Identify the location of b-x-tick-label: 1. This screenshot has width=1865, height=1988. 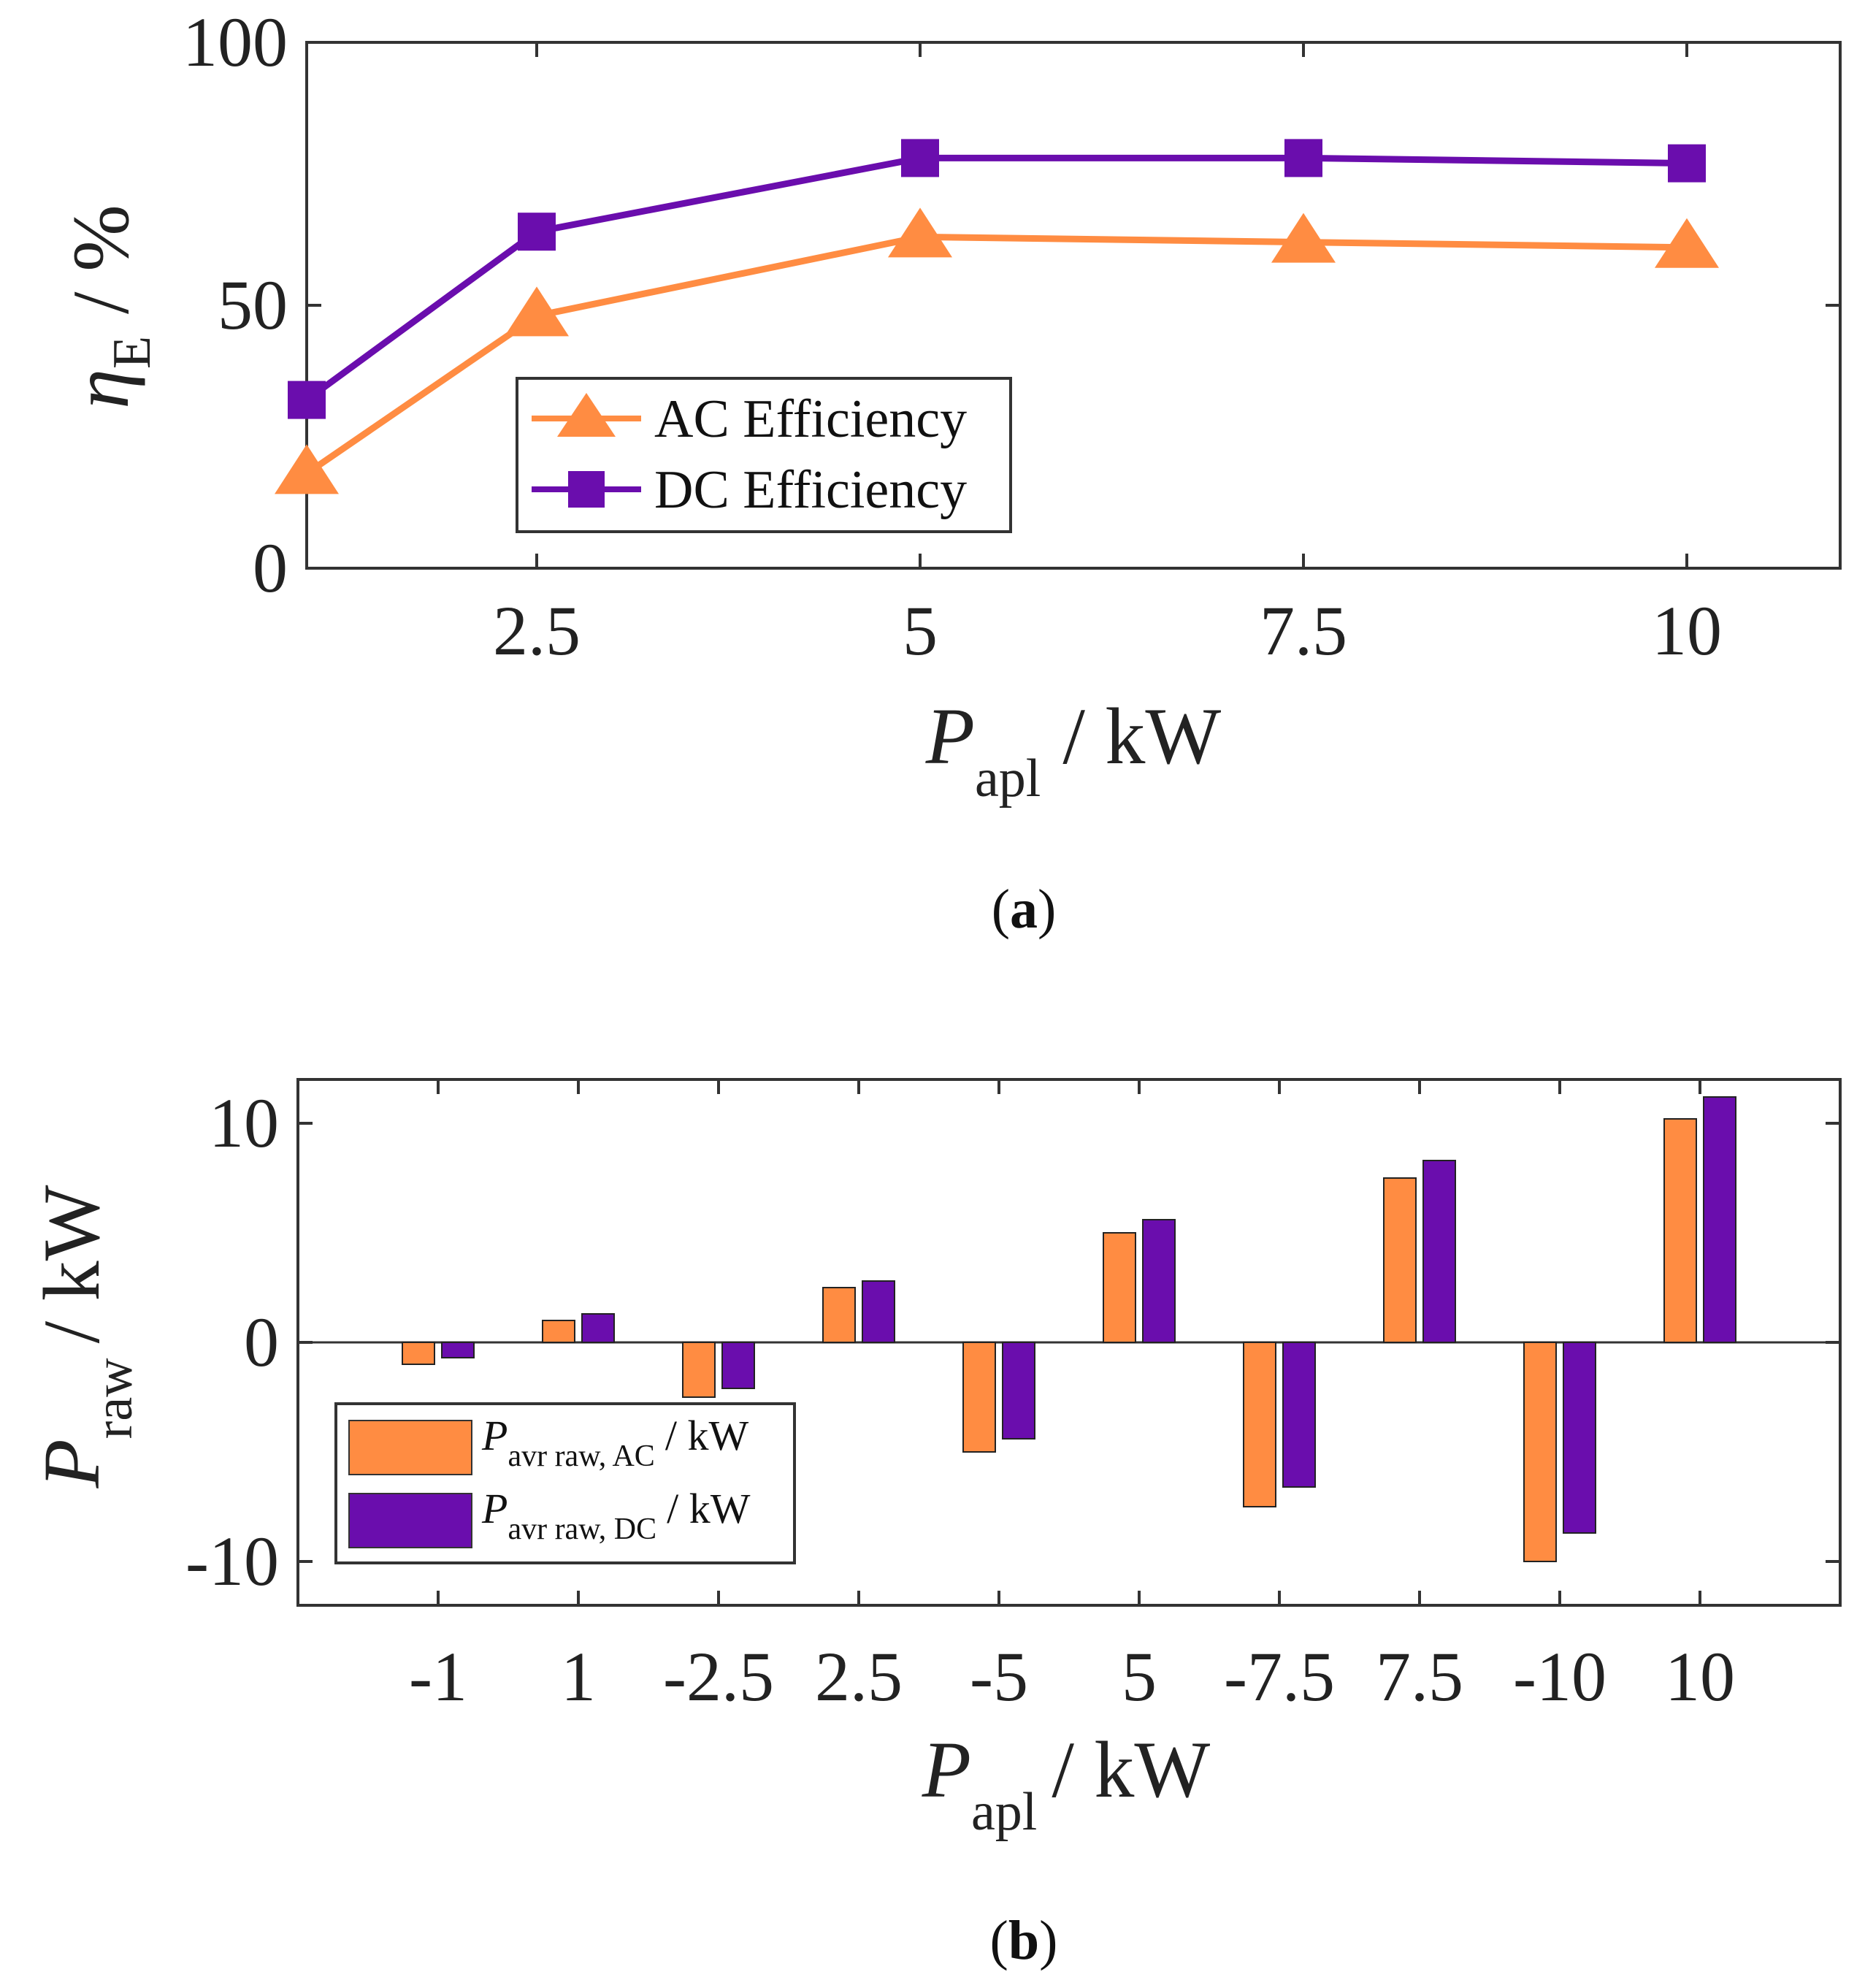
(578, 1676).